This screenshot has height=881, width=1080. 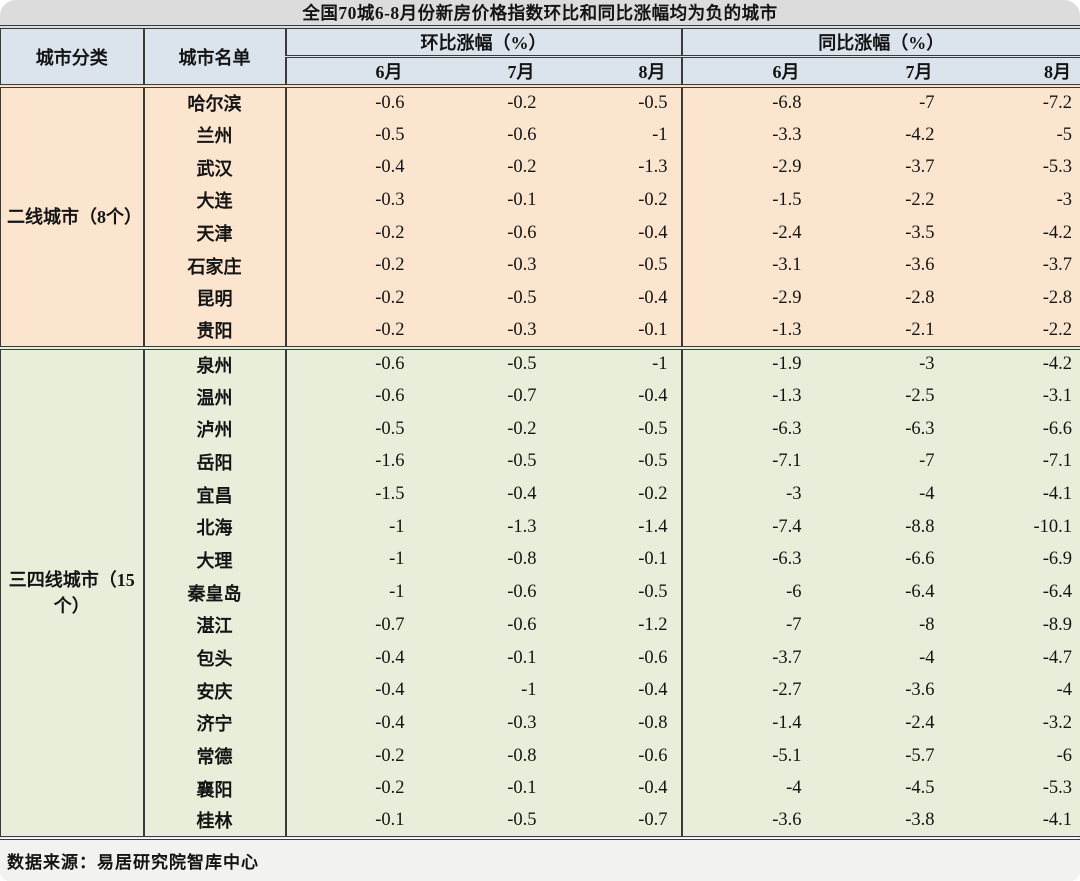 I want to click on yoy-value-cell: -2.4, so click(x=787, y=232).